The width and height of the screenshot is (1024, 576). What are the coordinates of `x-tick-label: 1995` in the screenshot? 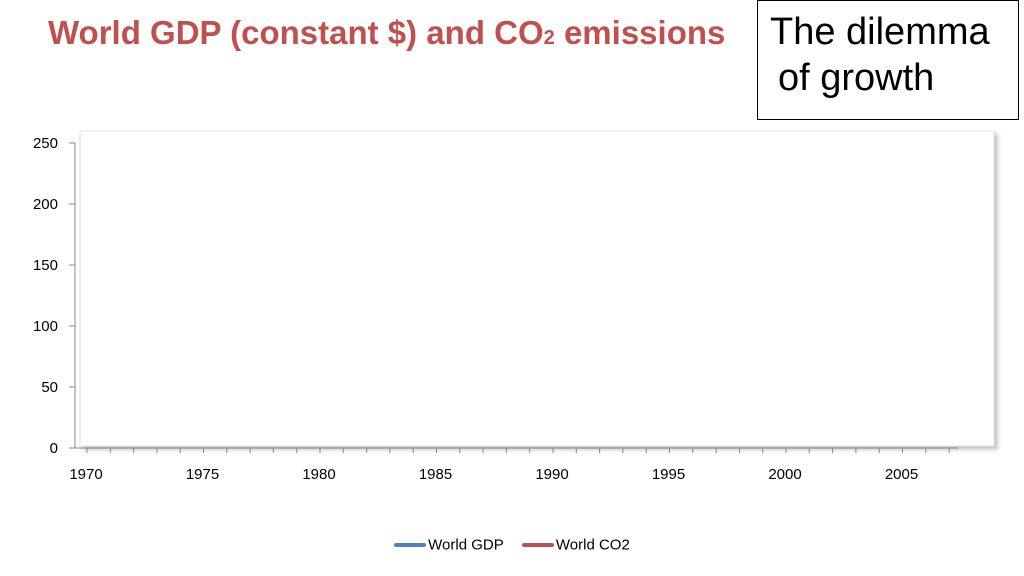 It's located at (668, 474).